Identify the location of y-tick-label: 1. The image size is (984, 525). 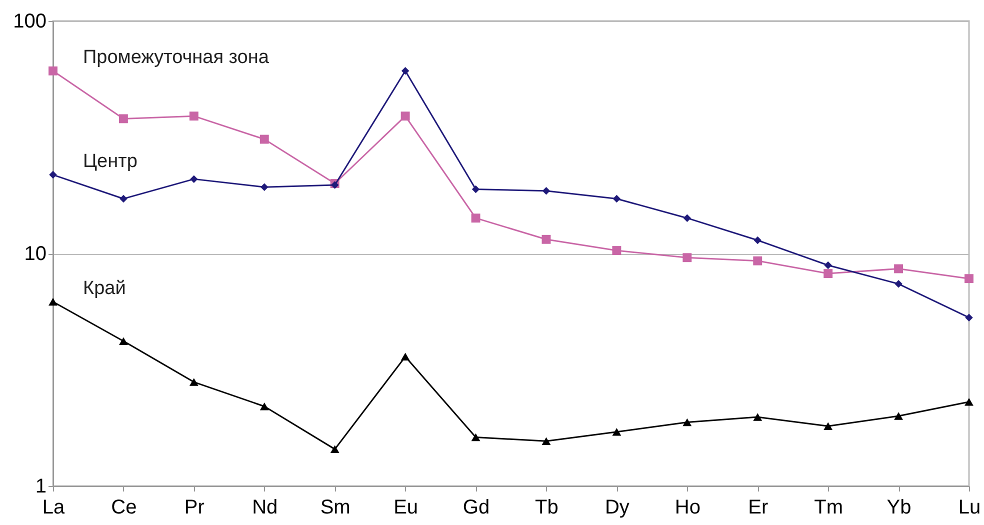
(40, 487).